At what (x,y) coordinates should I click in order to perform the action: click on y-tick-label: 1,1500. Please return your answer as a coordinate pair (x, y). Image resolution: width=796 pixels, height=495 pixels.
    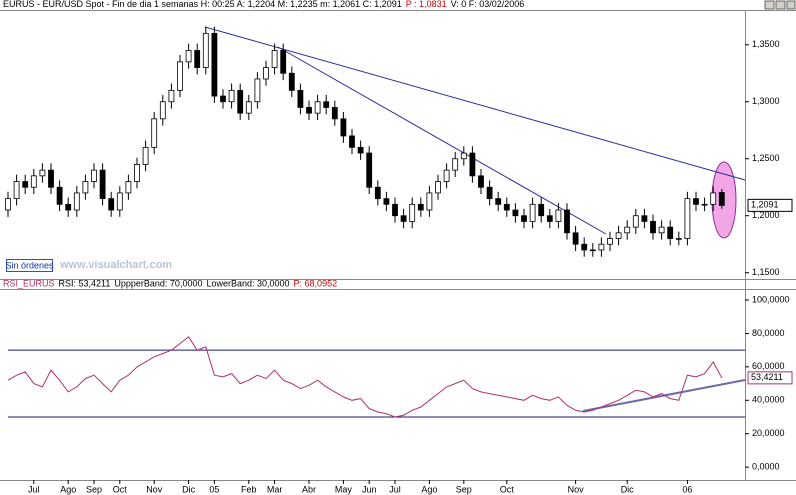
    Looking at the image, I should click on (766, 272).